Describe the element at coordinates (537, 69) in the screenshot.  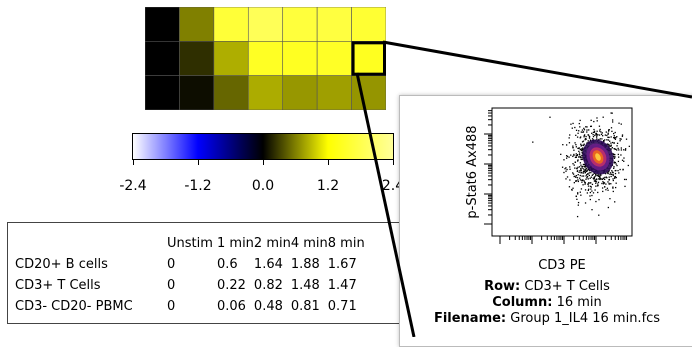
I see `callout-line-top` at that location.